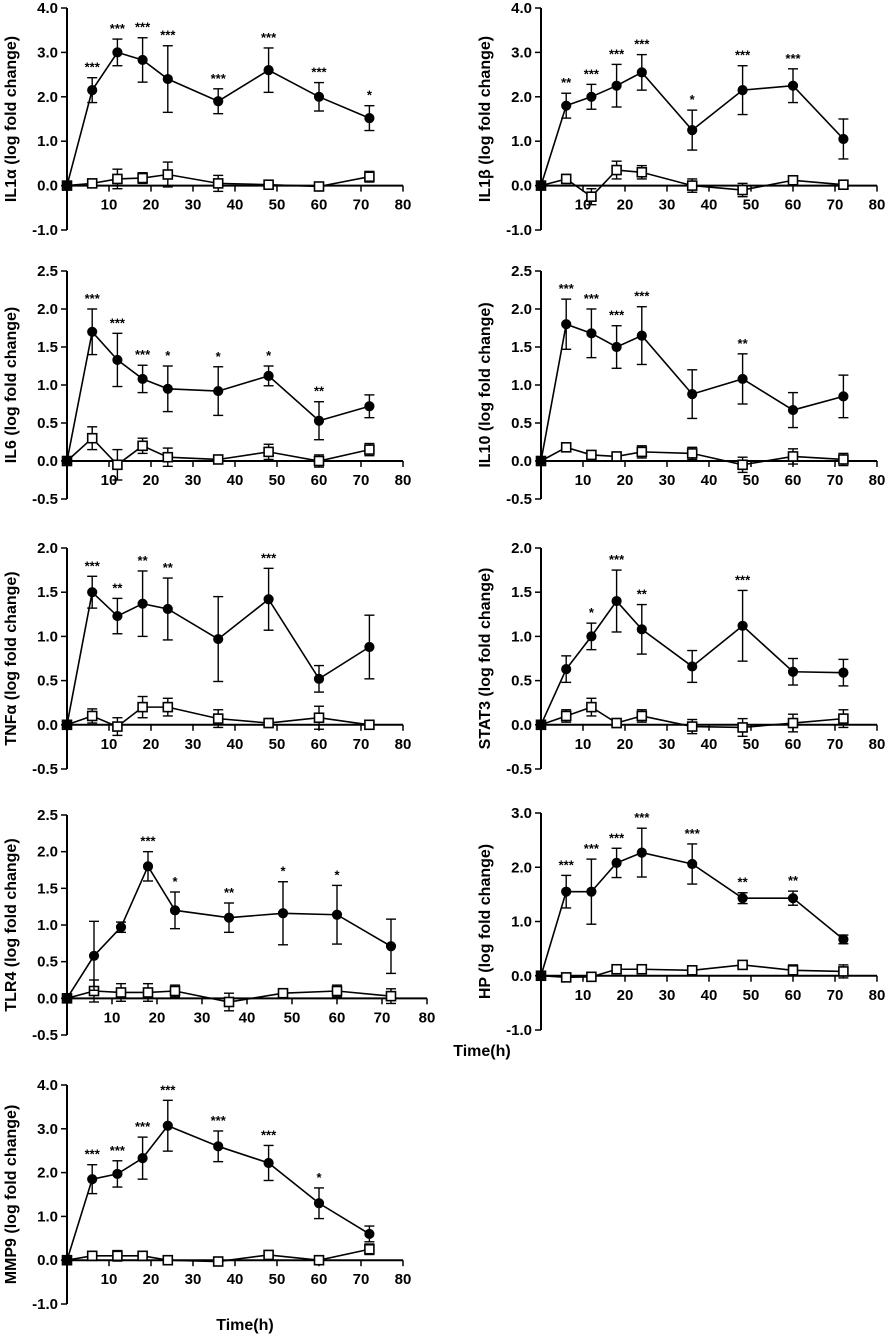 The height and width of the screenshot is (1334, 893). I want to click on x-tick-label: 80, so click(877, 480).